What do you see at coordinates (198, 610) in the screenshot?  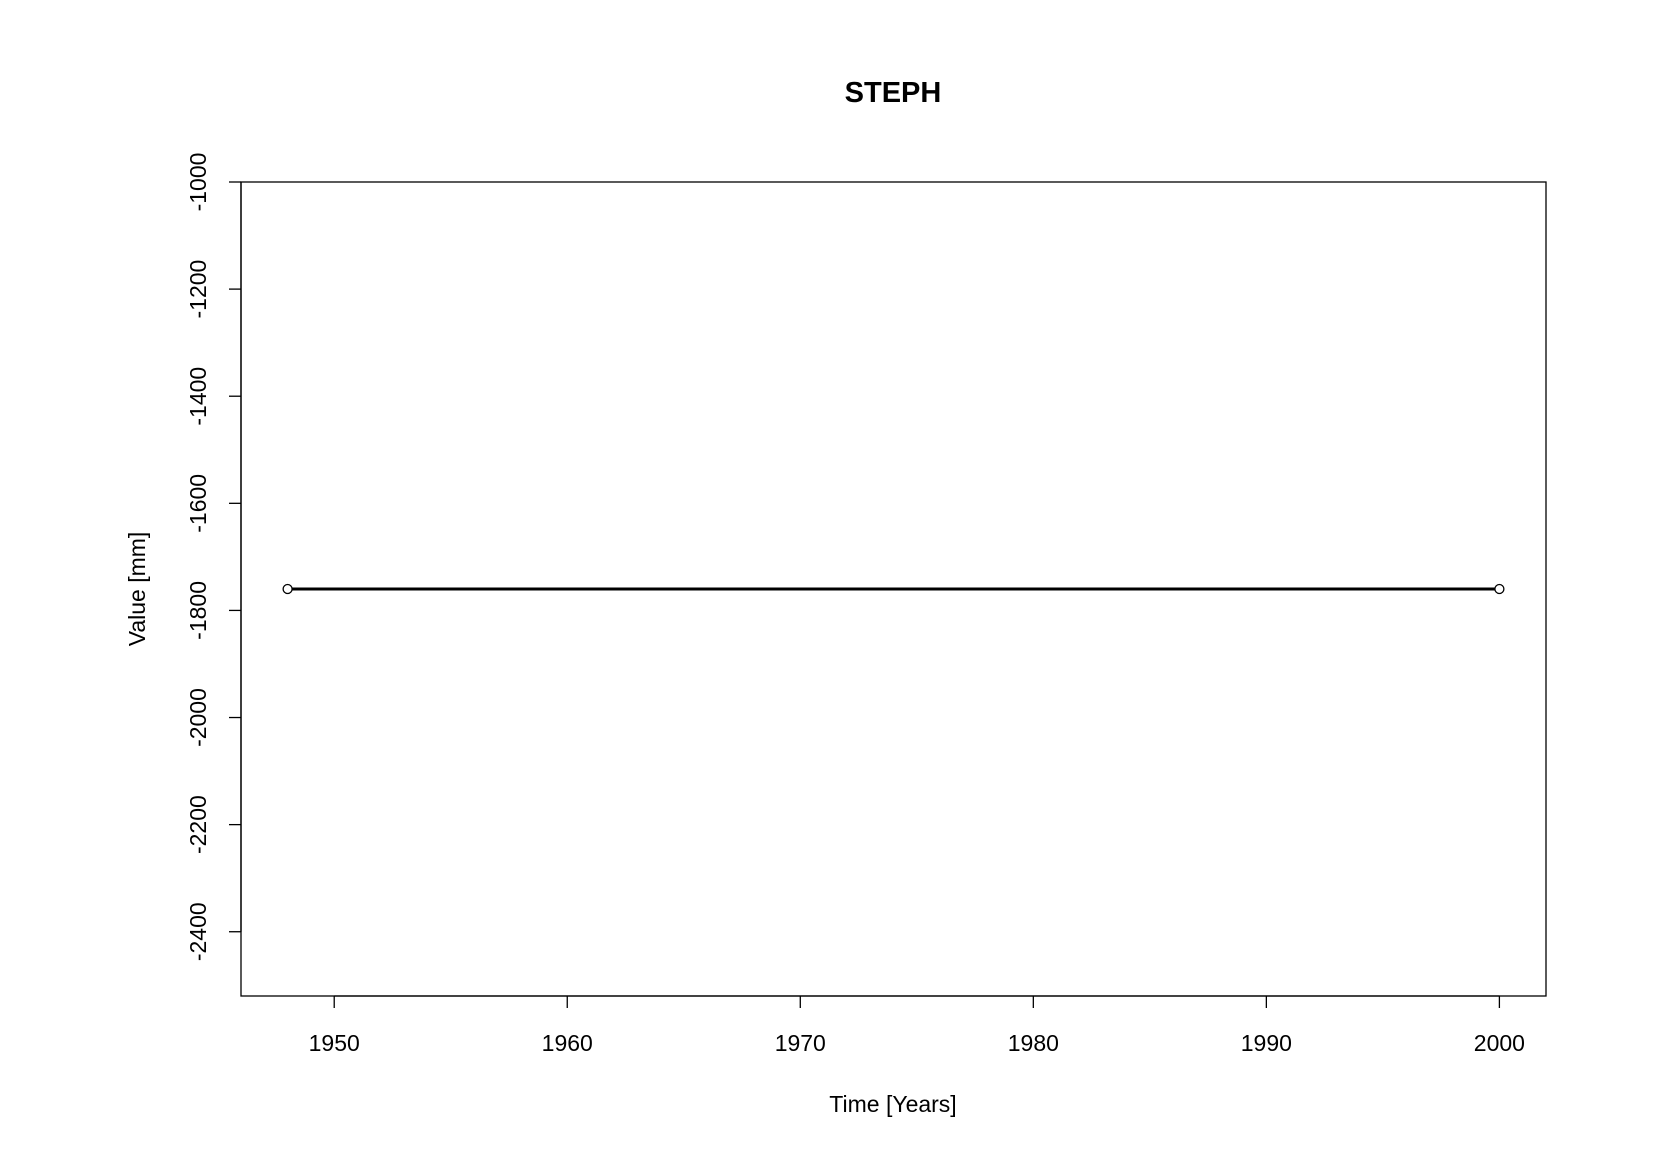 I see `y-tick-label: -1800` at bounding box center [198, 610].